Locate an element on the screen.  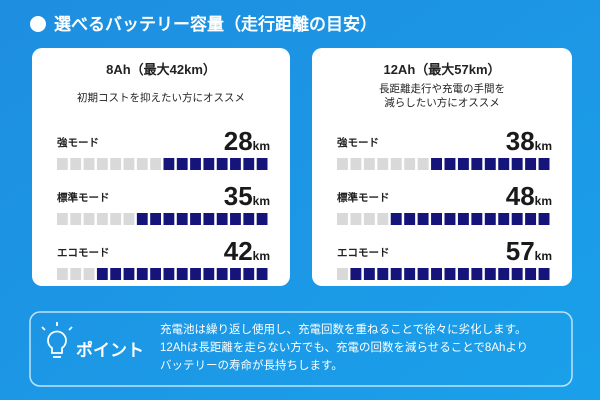
card-description: 長距離走行や充電の手間を is located at coordinates (442, 88).